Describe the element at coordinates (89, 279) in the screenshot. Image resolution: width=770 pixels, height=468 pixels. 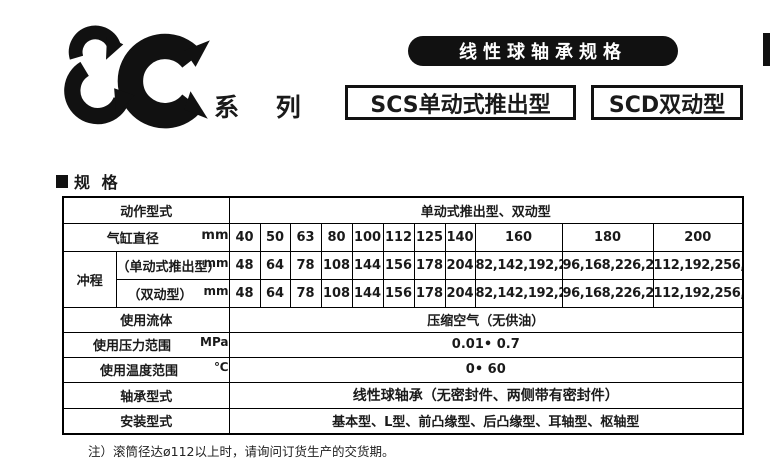
I see `stroke-label: 冲程` at that location.